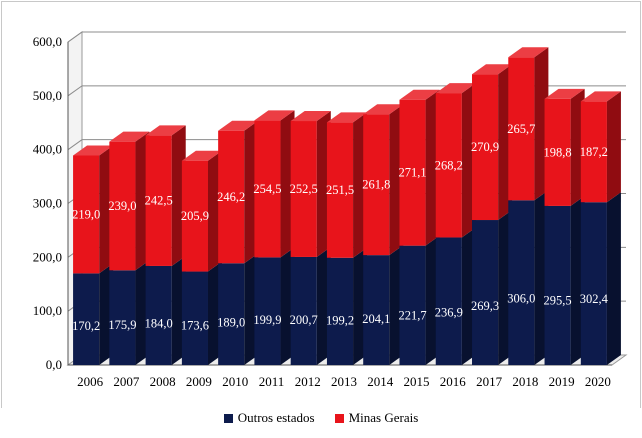  What do you see at coordinates (417, 381) in the screenshot?
I see `x-tick-label-2015: 2015` at bounding box center [417, 381].